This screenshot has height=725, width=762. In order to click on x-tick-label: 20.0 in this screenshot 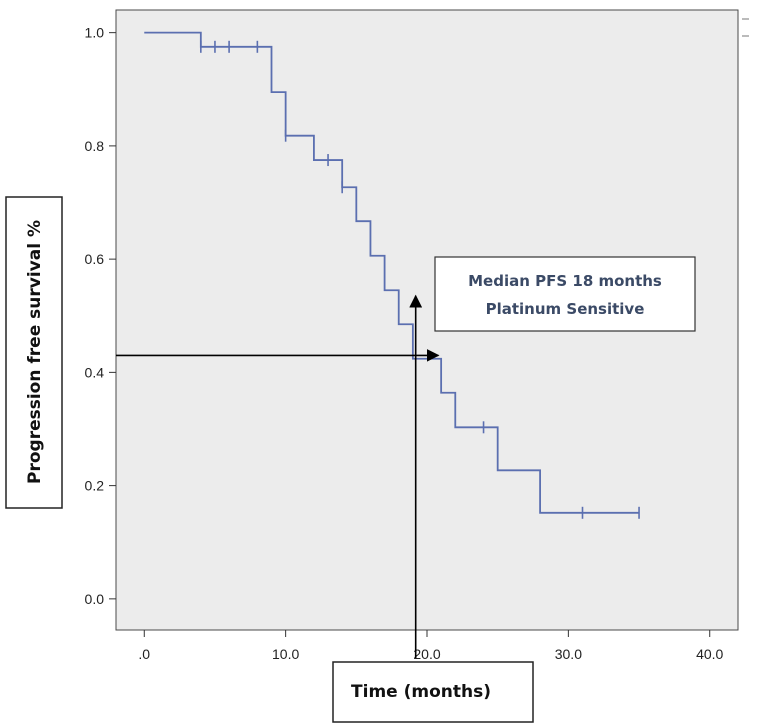, I will do `click(426, 654)`.